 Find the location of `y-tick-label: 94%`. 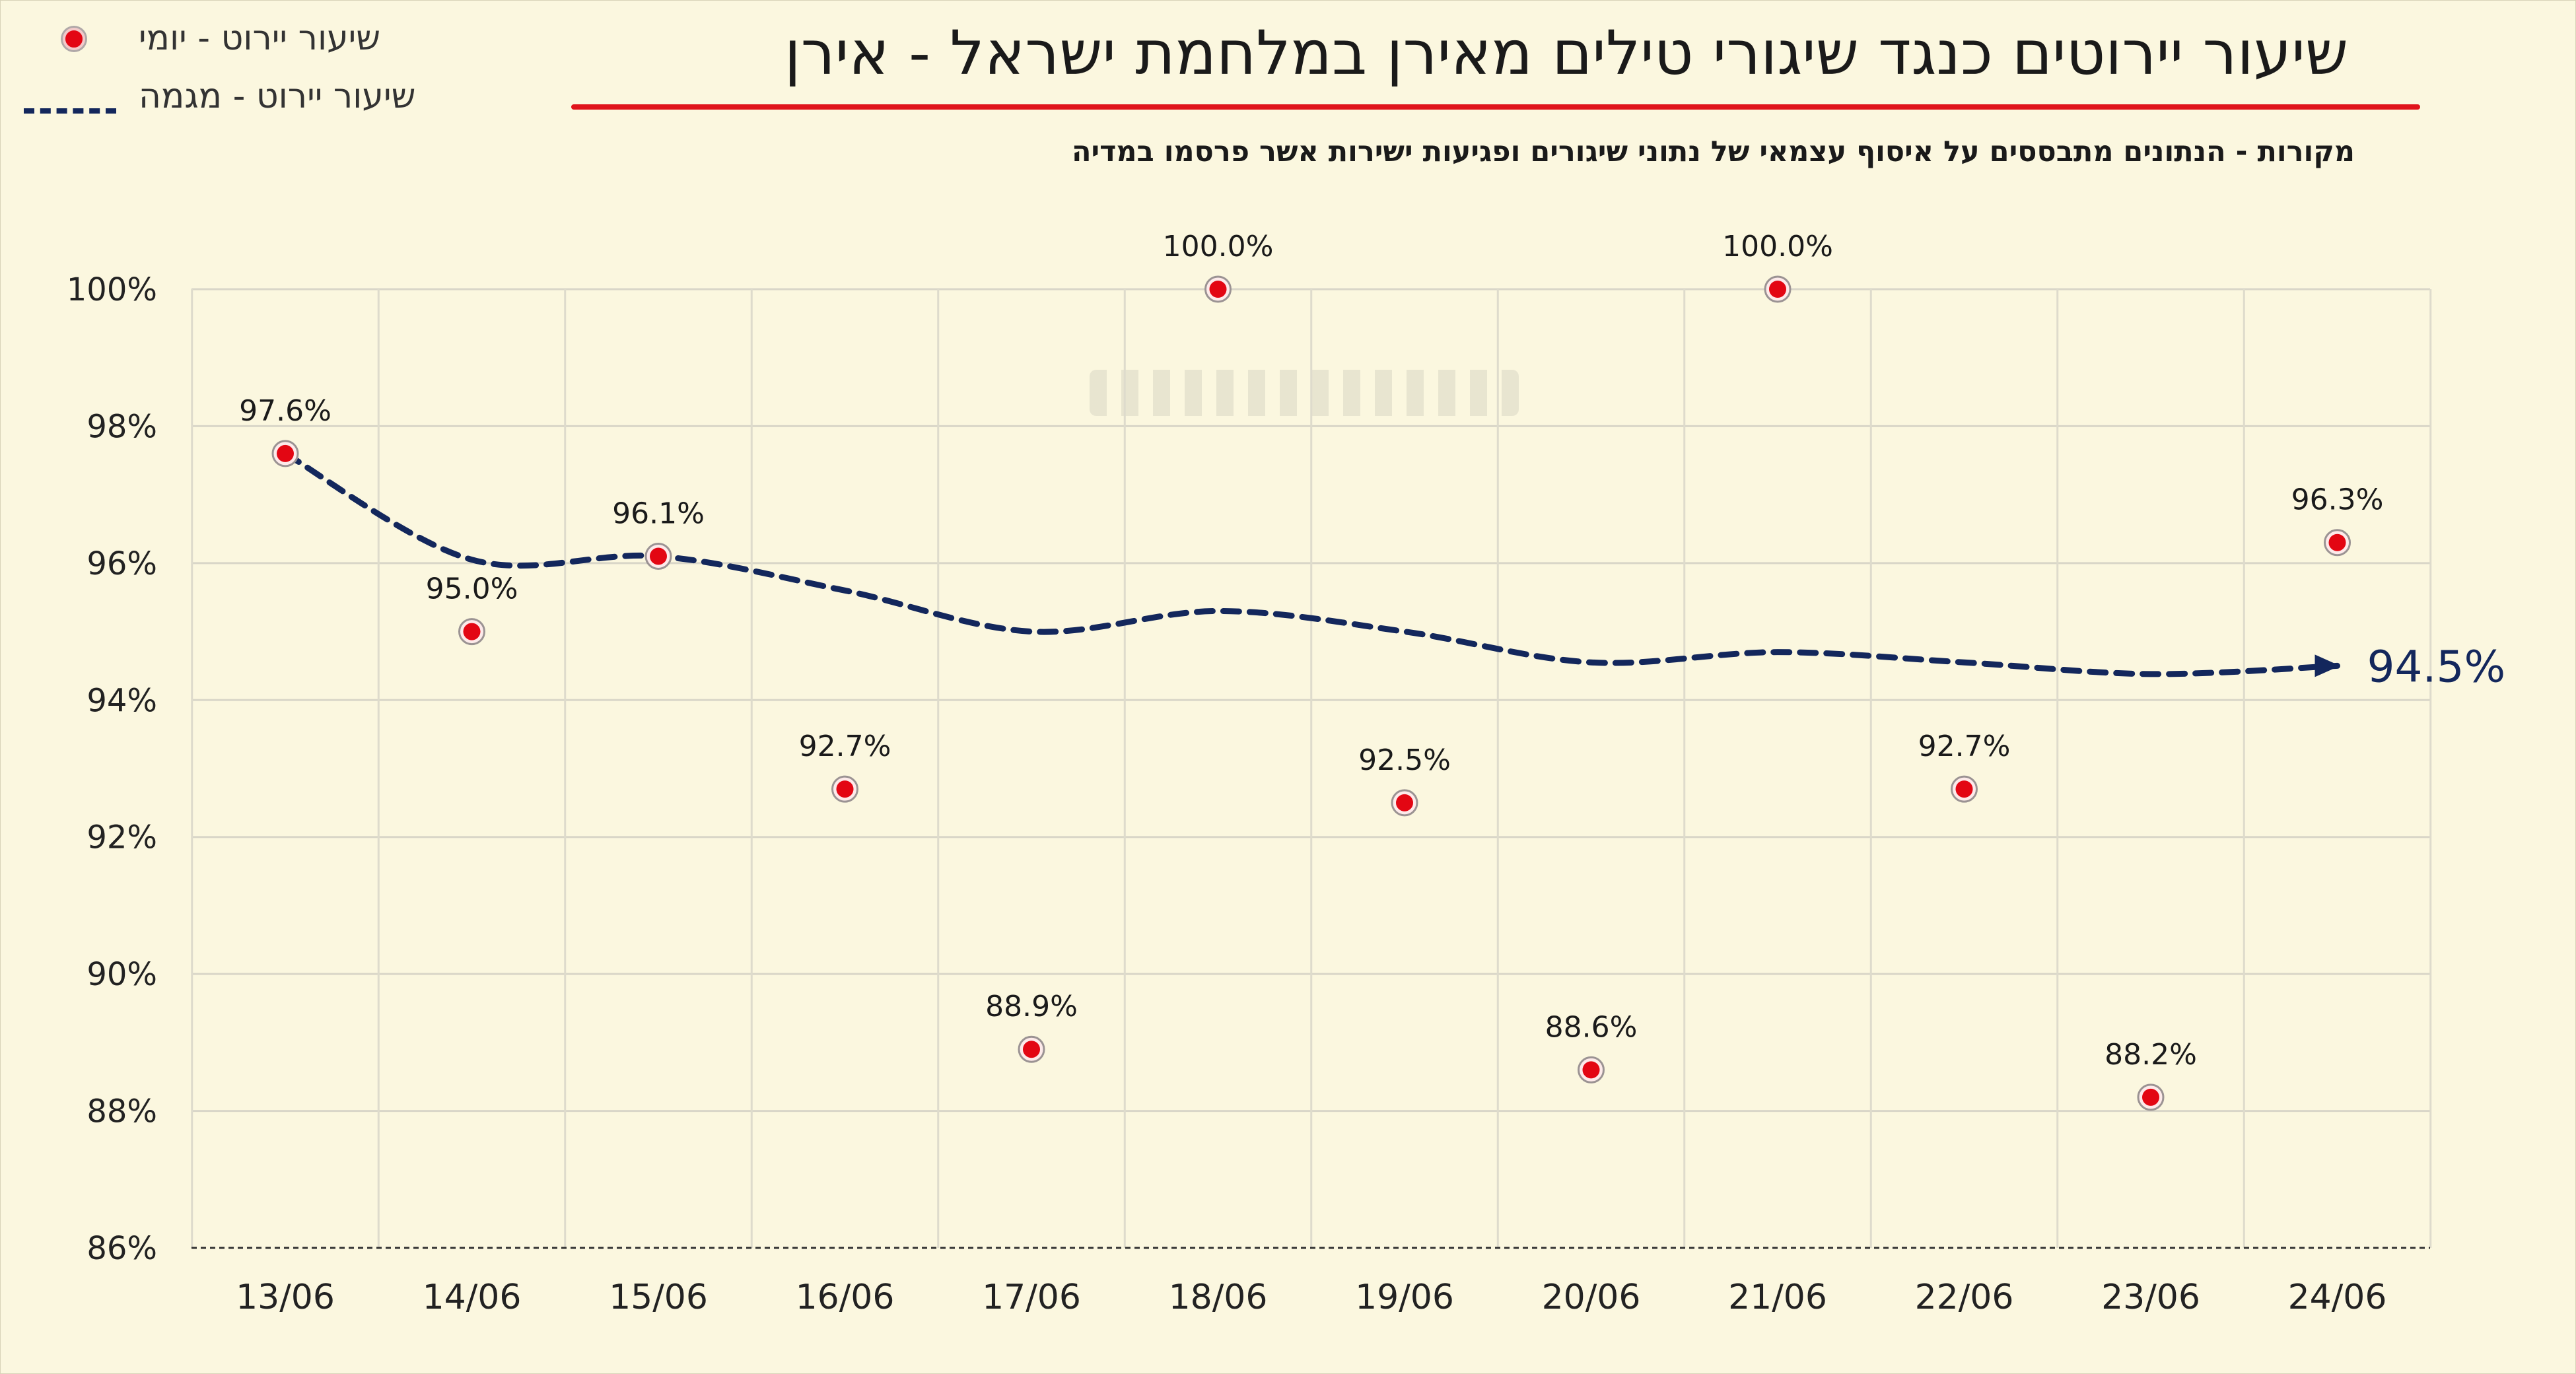

y-tick-label: 94% is located at coordinates (122, 700).